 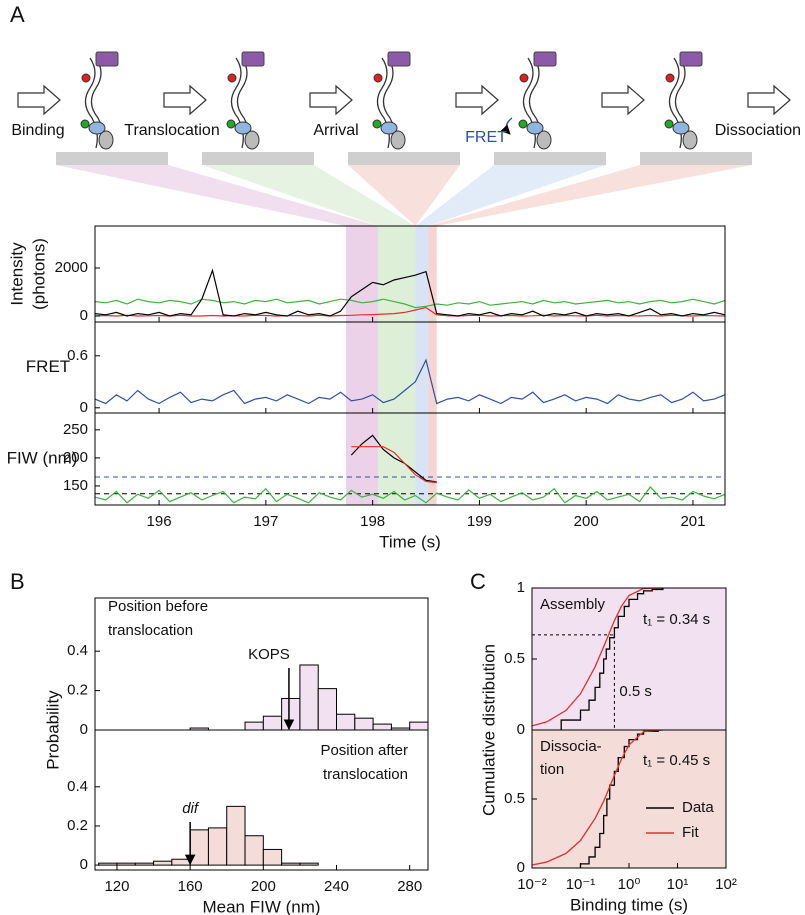 What do you see at coordinates (410, 541) in the screenshot?
I see `x-axis-label: Time (s)` at bounding box center [410, 541].